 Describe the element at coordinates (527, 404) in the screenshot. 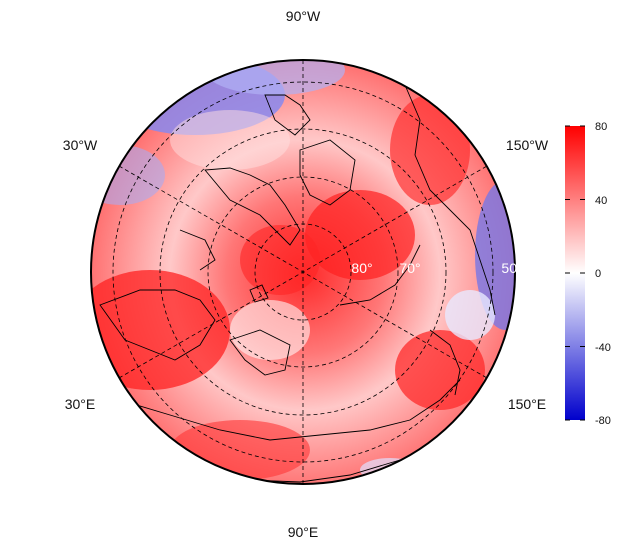

I see `lon-label-150e: 150°E` at that location.